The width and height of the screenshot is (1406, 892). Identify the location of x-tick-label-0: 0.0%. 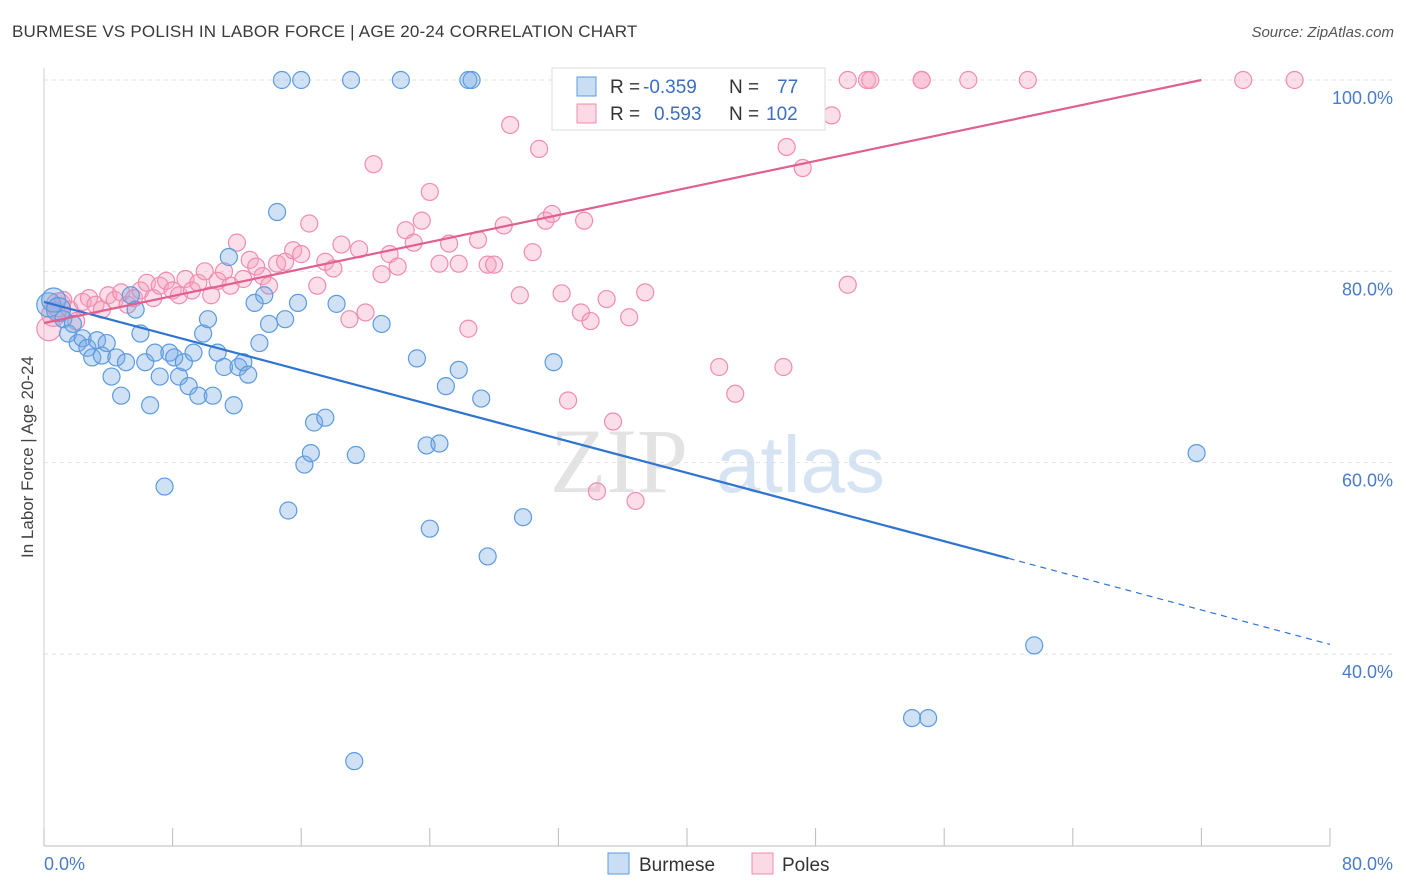
(64, 864).